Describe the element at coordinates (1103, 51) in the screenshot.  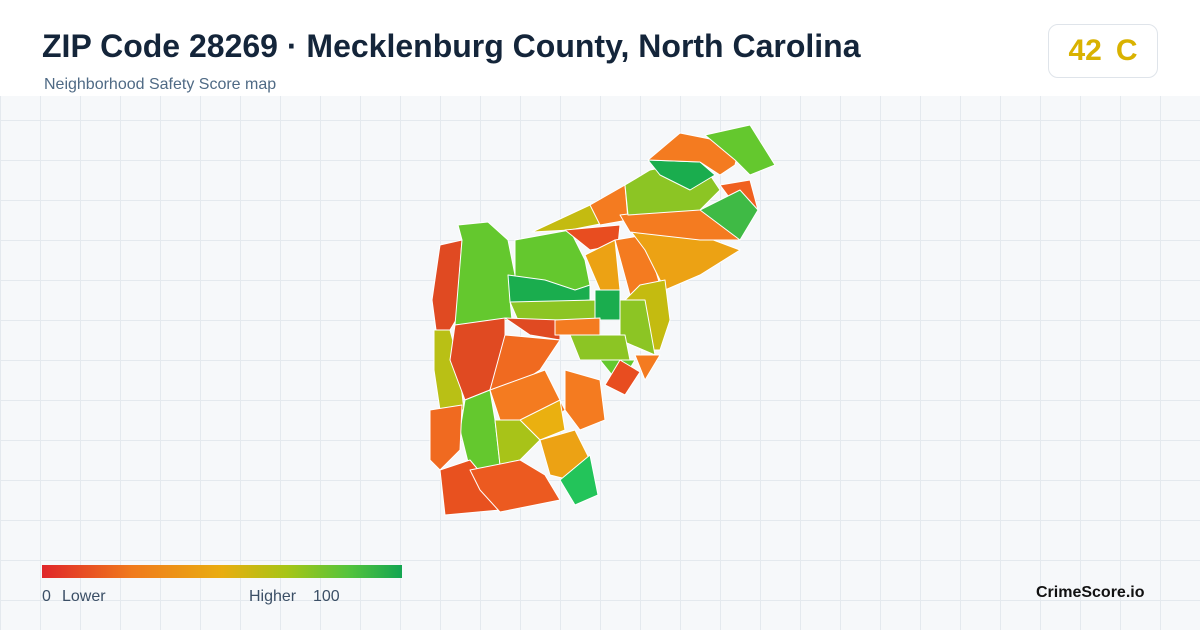
I see `score-badge: 42 C` at that location.